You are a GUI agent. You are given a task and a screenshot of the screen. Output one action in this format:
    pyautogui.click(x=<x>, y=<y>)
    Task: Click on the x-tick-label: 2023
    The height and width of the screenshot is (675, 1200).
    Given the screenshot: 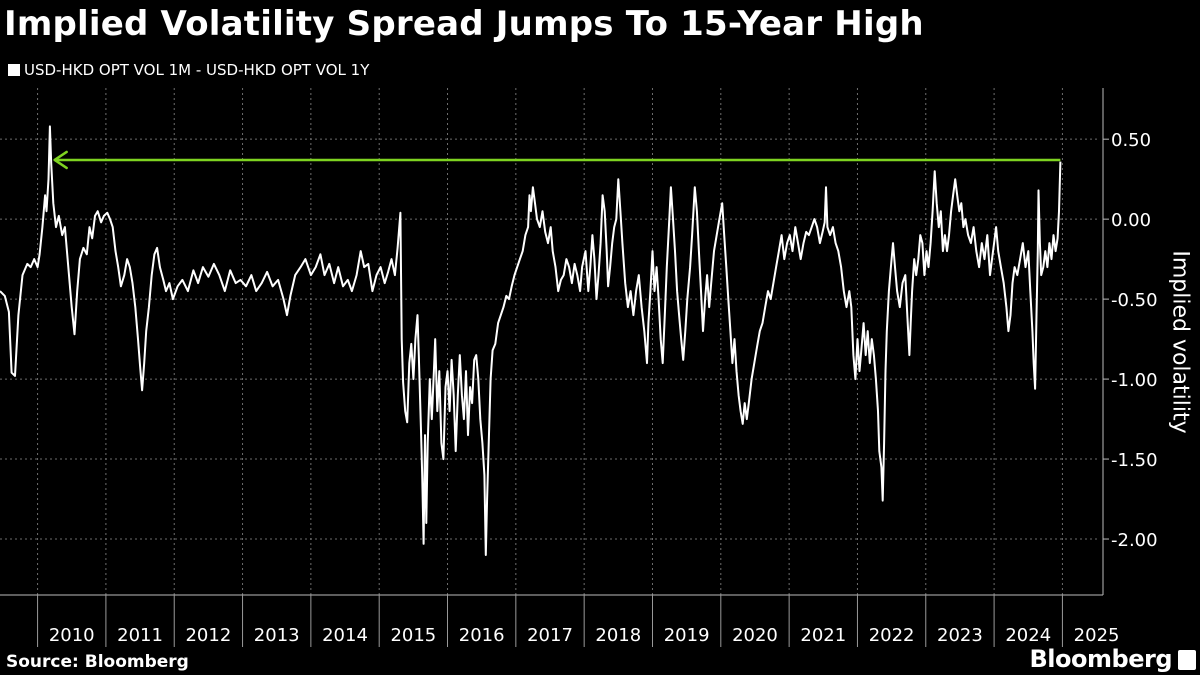 What is the action you would take?
    pyautogui.click(x=960, y=635)
    